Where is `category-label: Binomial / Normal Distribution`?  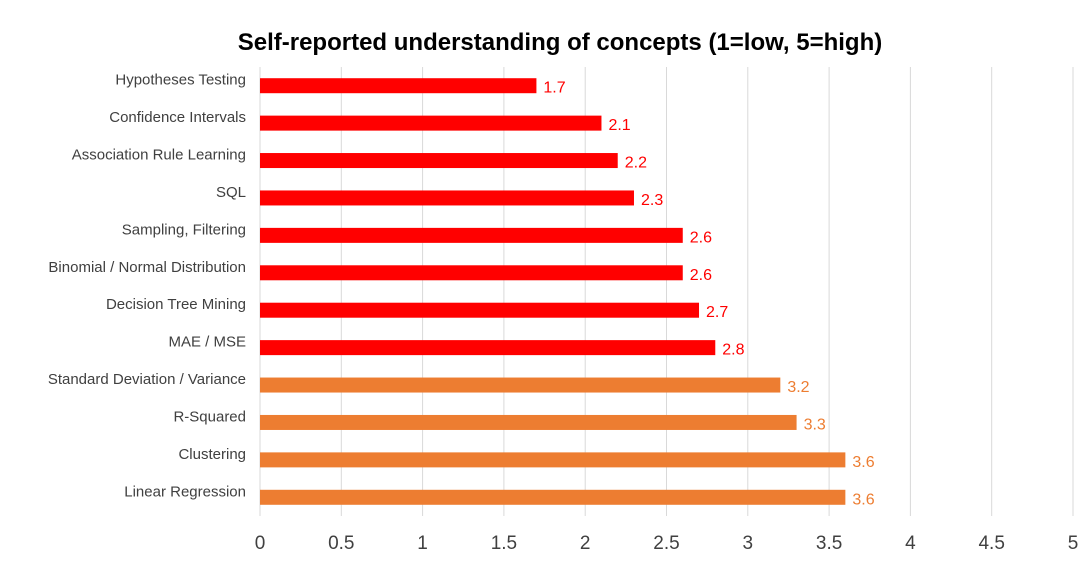
category-label: Binomial / Normal Distribution is located at coordinates (147, 267).